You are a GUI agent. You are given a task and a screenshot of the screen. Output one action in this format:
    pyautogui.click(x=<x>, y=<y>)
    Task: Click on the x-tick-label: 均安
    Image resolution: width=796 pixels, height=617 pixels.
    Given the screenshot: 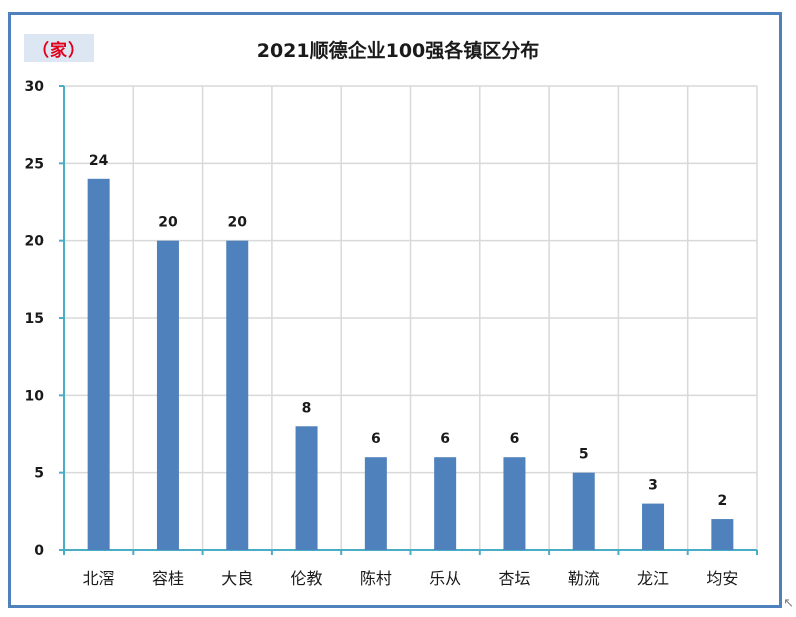 What is the action you would take?
    pyautogui.click(x=722, y=578)
    